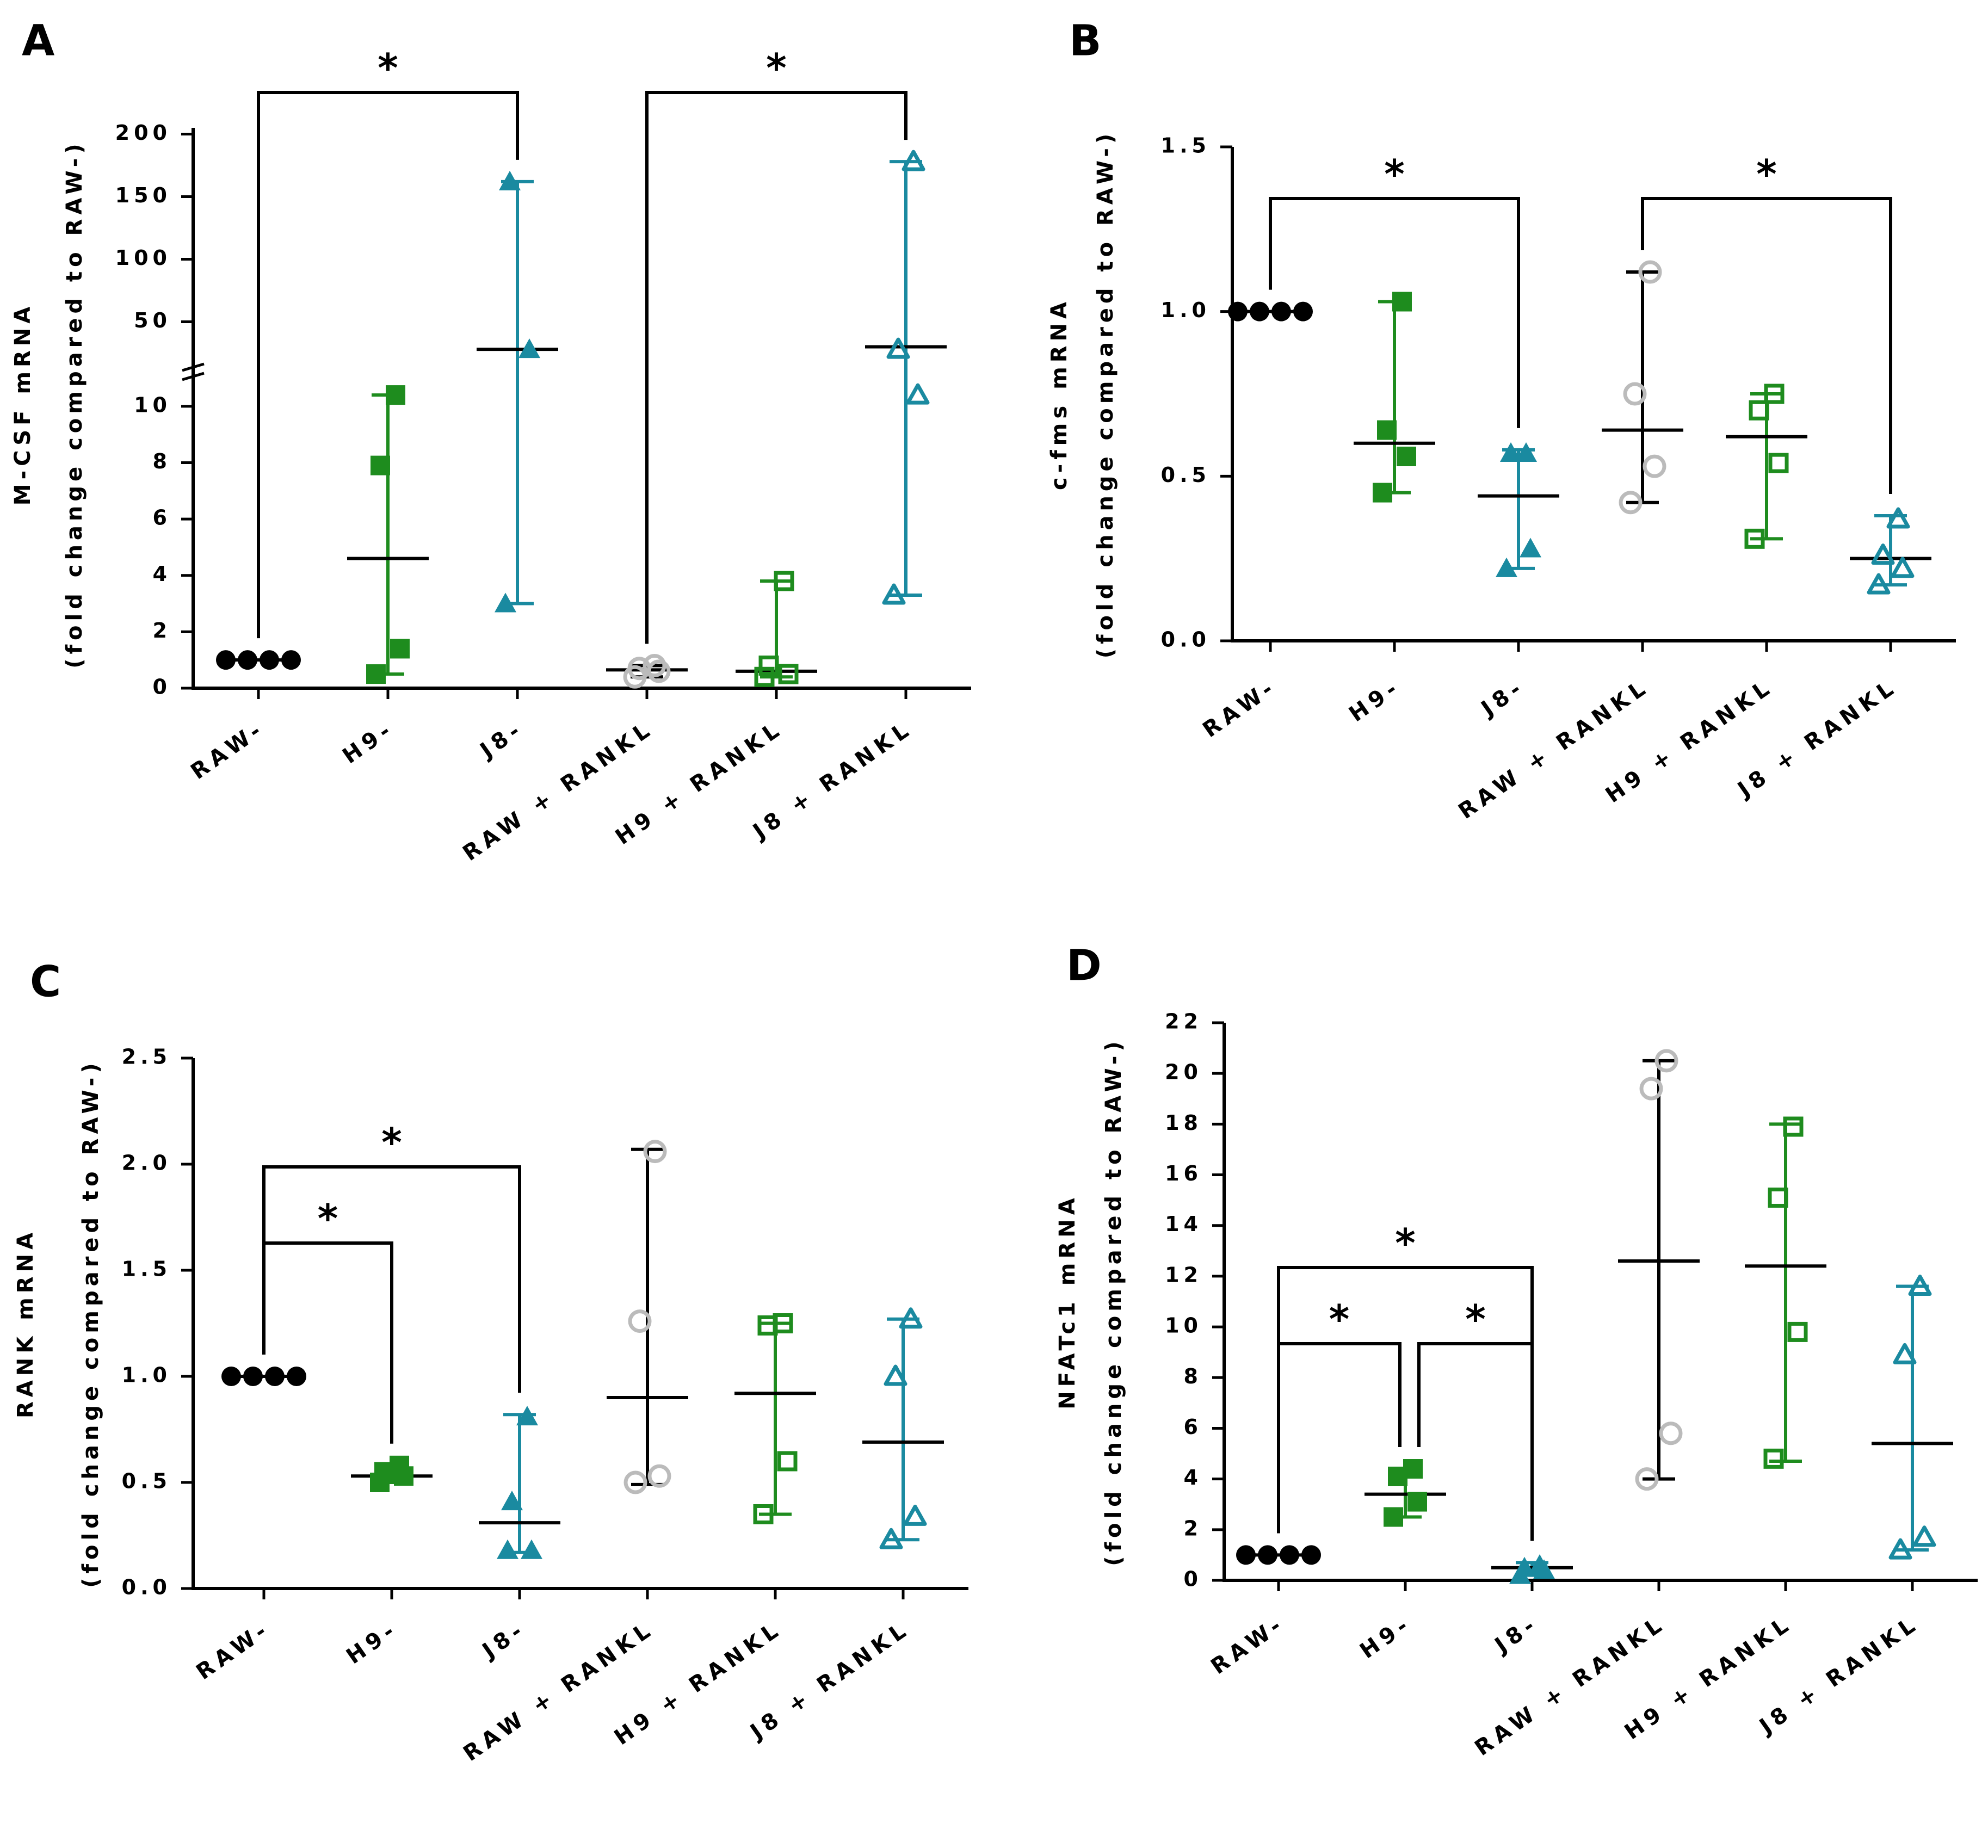 The width and height of the screenshot is (1988, 1848). Describe the element at coordinates (1085, 40) in the screenshot. I see `panel-label: B` at that location.